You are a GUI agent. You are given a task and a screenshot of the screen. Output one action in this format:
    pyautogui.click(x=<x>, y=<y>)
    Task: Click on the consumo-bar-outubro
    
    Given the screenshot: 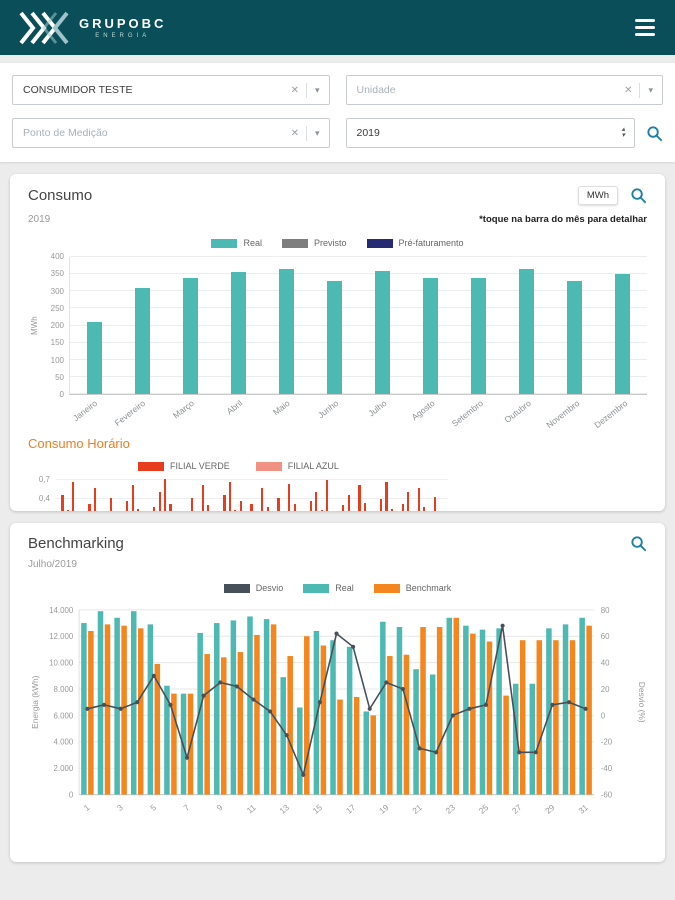 What is the action you would take?
    pyautogui.click(x=527, y=331)
    